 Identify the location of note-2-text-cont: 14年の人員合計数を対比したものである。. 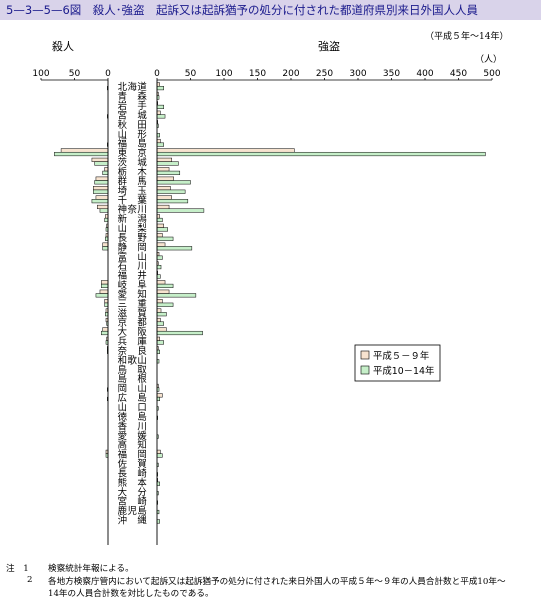
(131, 594).